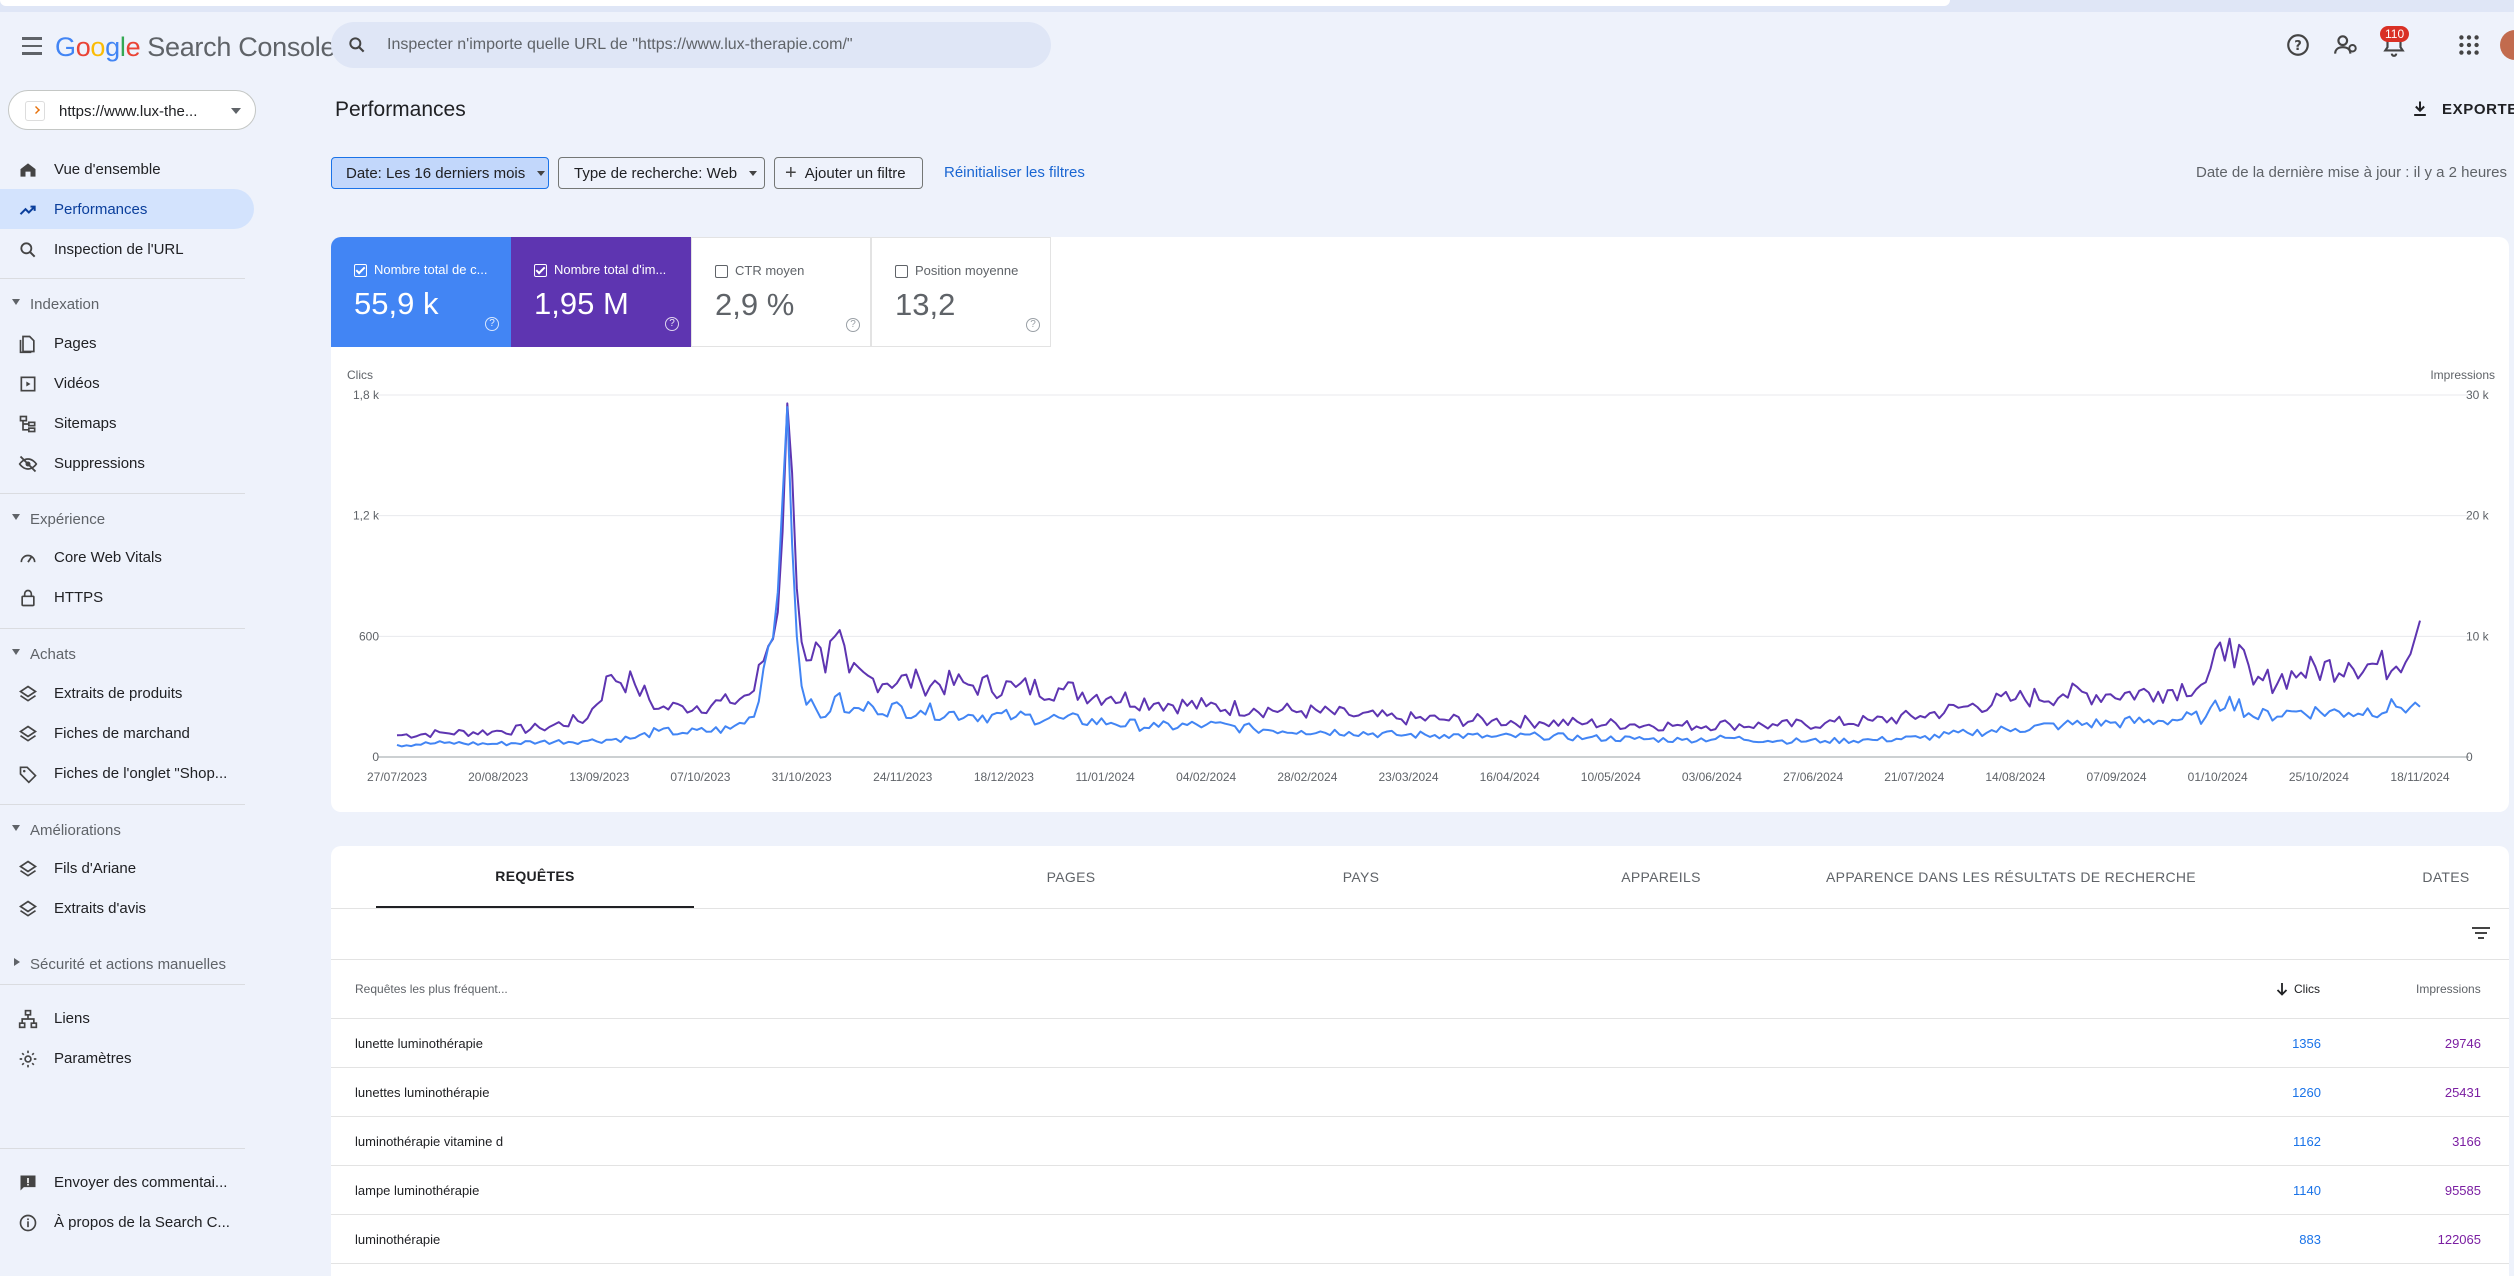 The image size is (2514, 1276). What do you see at coordinates (127, 963) in the screenshot?
I see `sidebar-section-securite-et-actions-manuelles: Sécurité et actions manuelles` at bounding box center [127, 963].